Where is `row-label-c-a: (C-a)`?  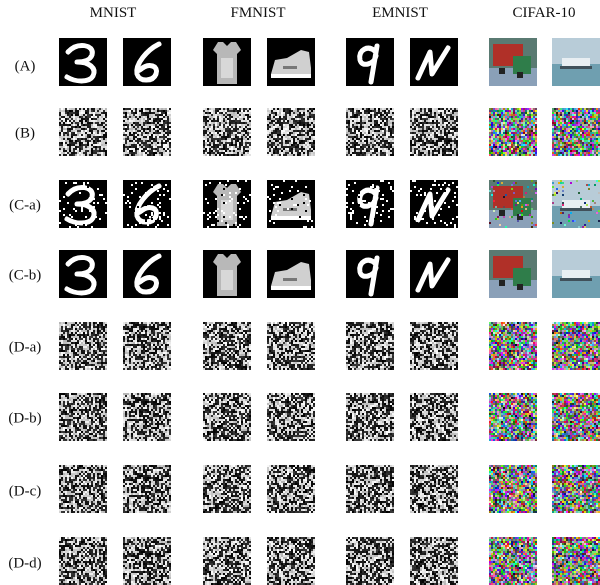 row-label-c-a: (C-a) is located at coordinates (25, 205).